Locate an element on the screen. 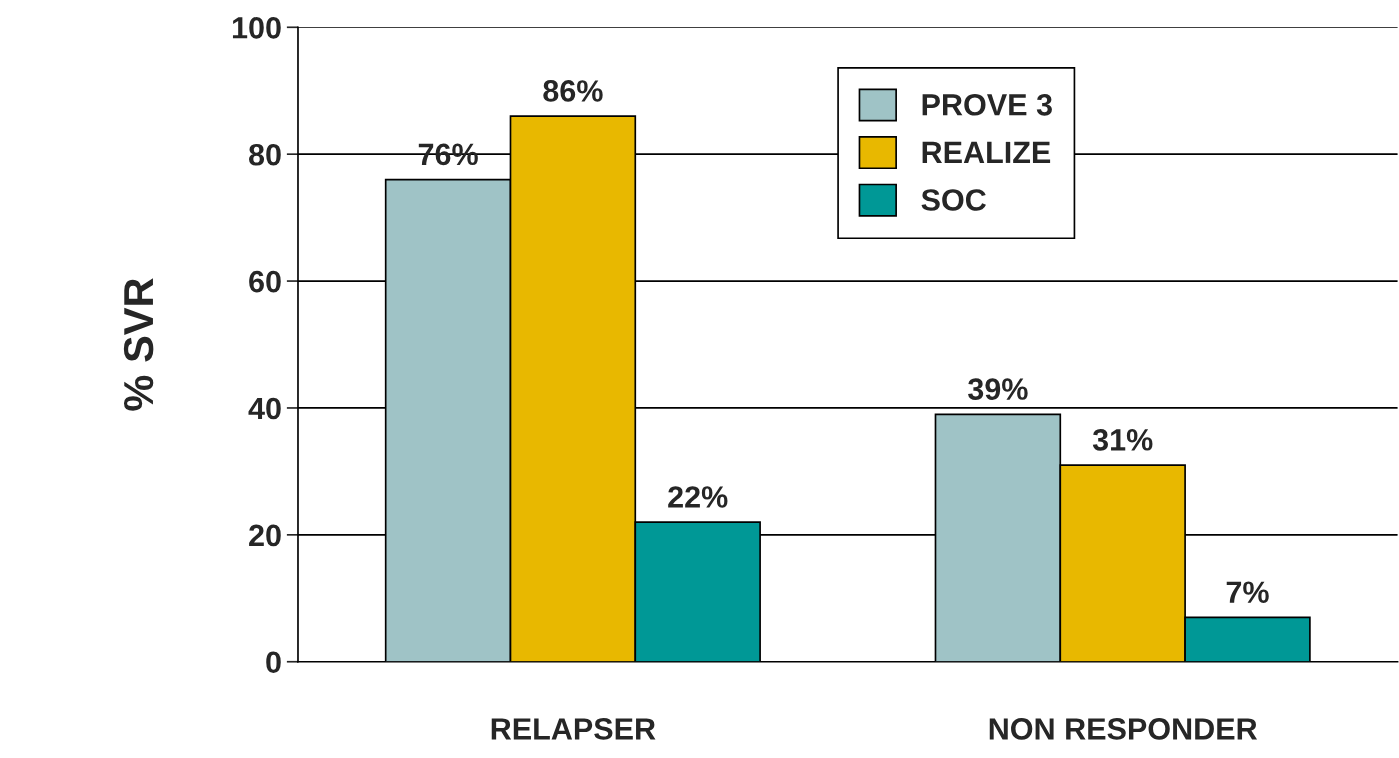 Image resolution: width=1399 pixels, height=758 pixels. data-label: 7% is located at coordinates (1247, 592).